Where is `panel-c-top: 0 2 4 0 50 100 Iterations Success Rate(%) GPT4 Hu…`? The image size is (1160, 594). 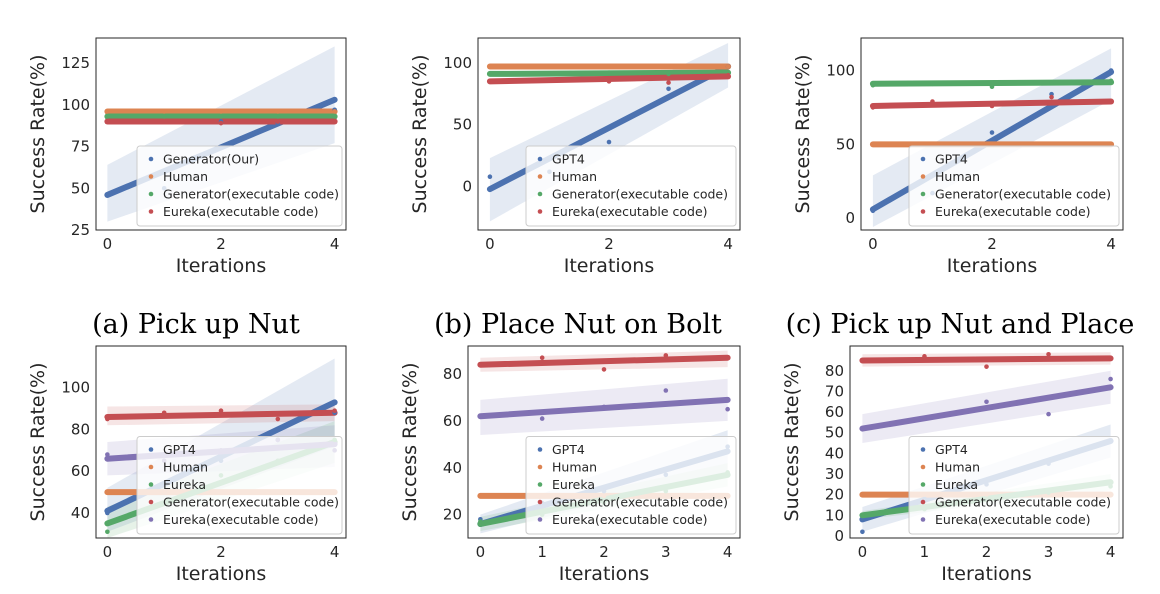
panel-c-top: 0 2 4 0 50 100 Iterations Success Rate(%) GPT4 Hu… is located at coordinates (958, 157).